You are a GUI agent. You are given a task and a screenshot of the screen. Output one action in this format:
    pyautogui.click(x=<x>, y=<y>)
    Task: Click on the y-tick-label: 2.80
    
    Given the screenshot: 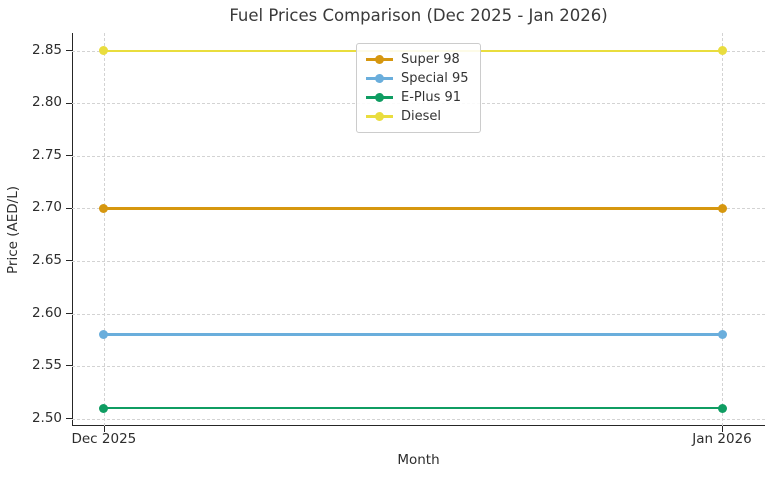 What is the action you would take?
    pyautogui.click(x=46, y=102)
    